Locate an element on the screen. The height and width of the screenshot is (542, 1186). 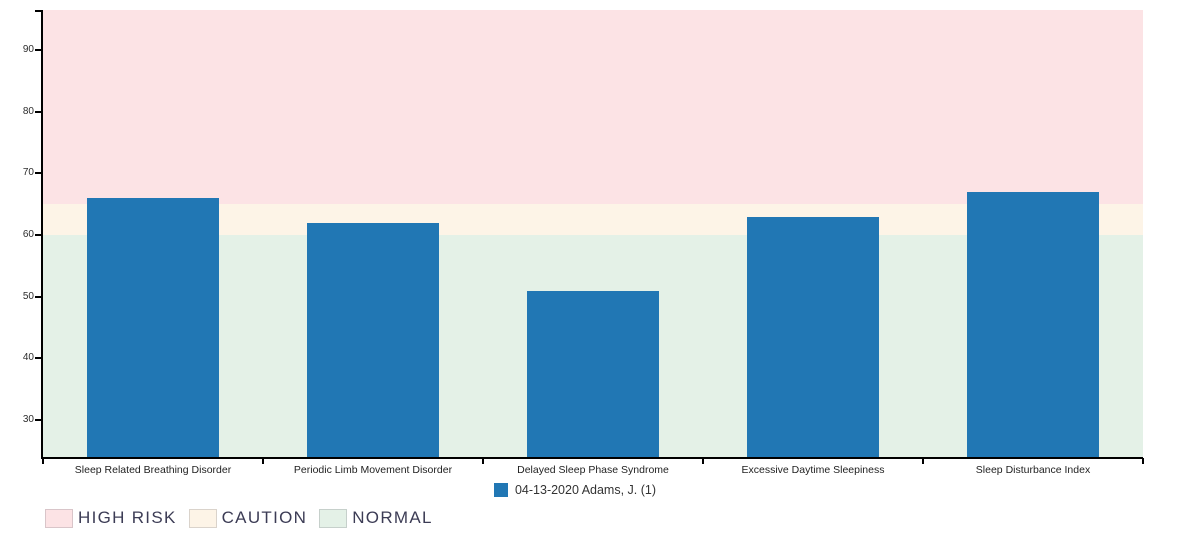
zone-band-caution is located at coordinates (593, 220).